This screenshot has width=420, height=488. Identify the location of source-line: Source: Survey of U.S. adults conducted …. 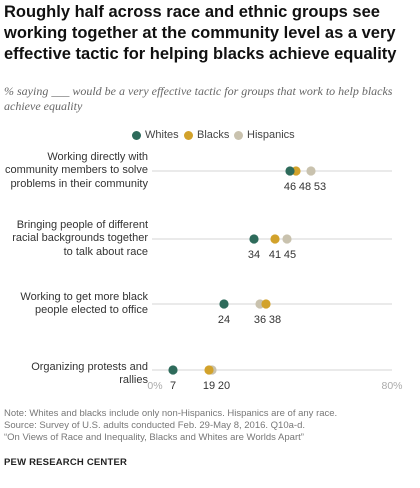
(154, 425).